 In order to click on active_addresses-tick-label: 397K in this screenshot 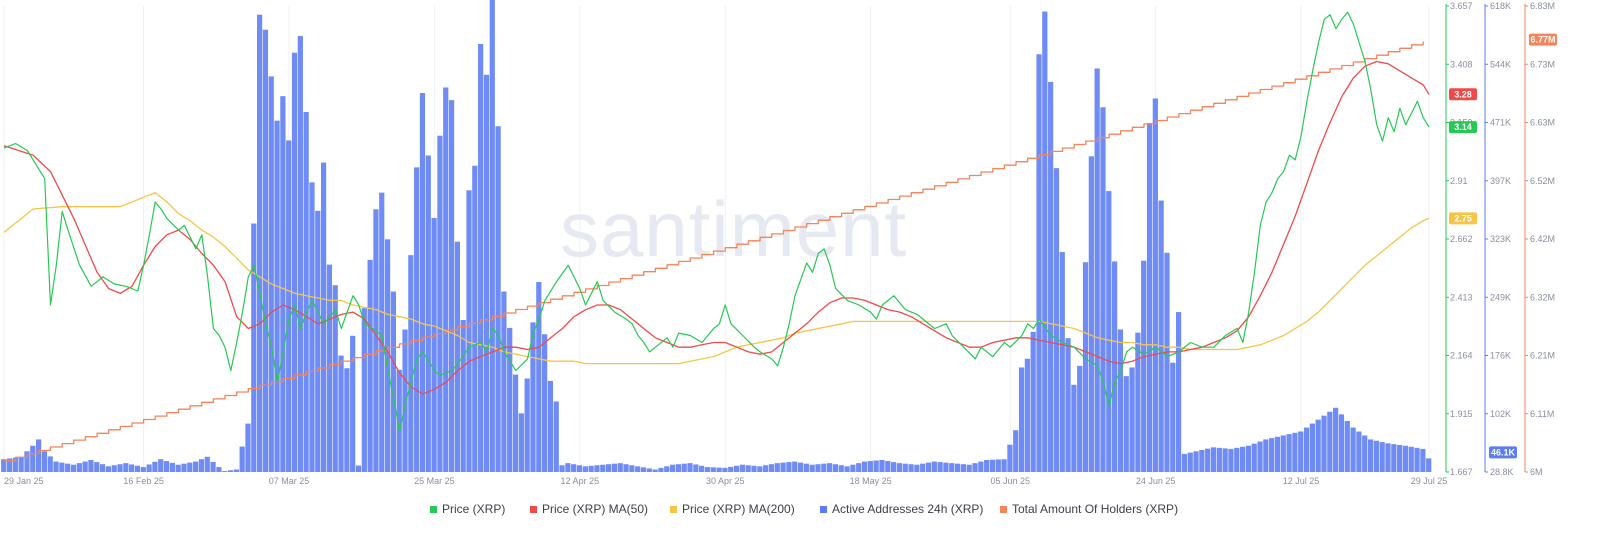, I will do `click(1500, 181)`.